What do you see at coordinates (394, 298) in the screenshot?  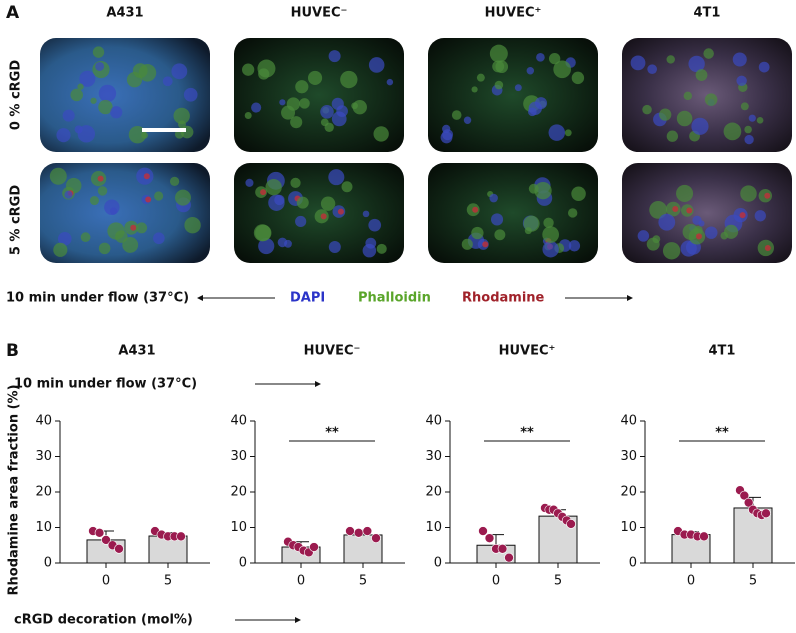 I see `legend-entry: Phalloidin` at bounding box center [394, 298].